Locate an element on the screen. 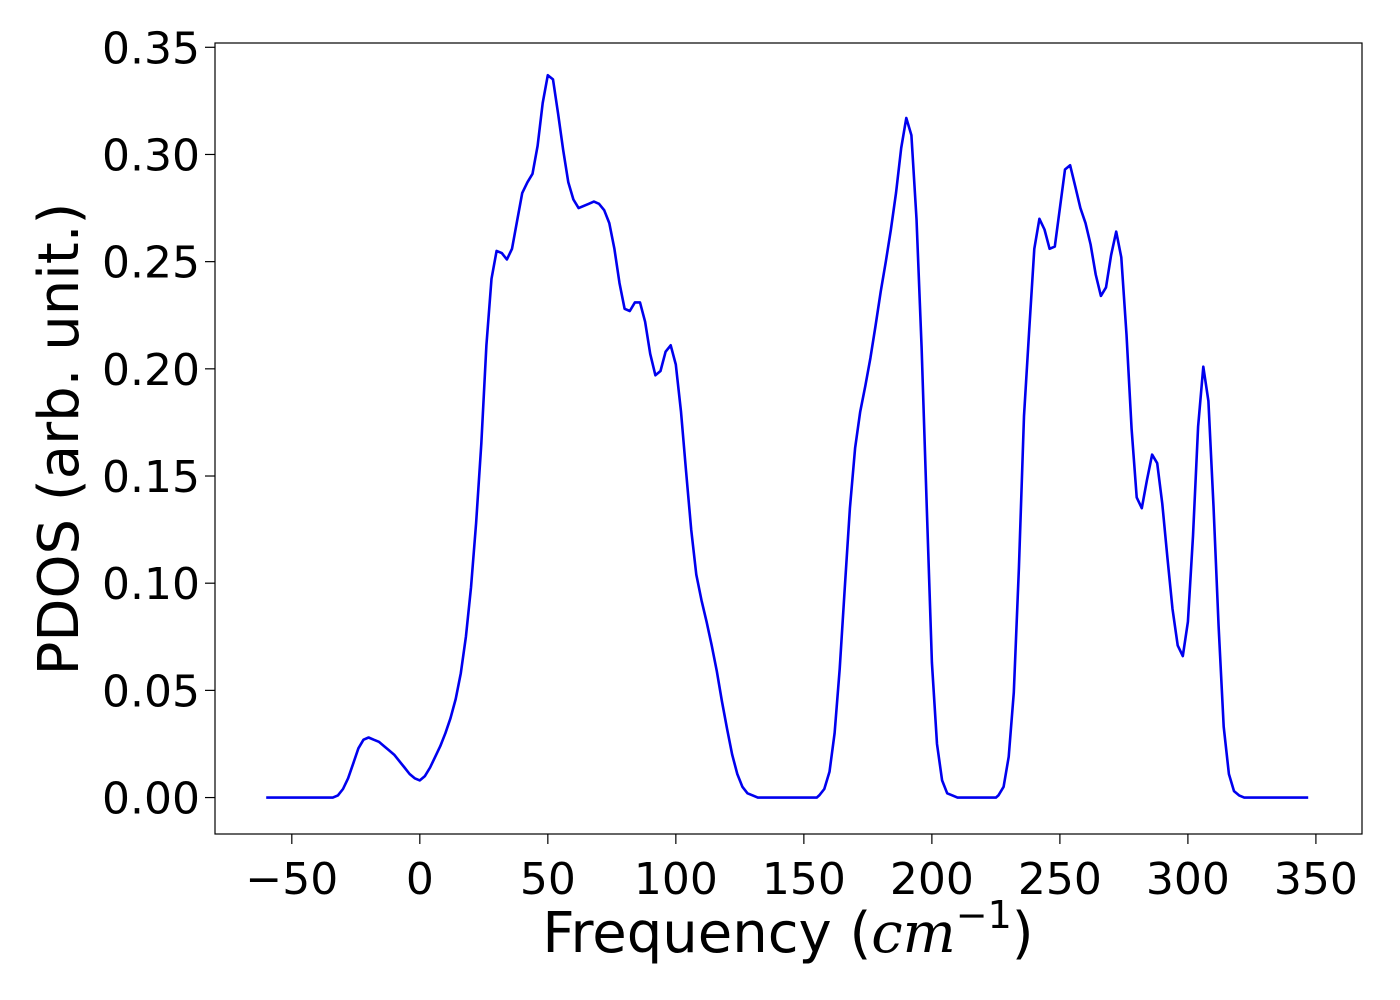 The width and height of the screenshot is (1400, 1000). y-tick-label: 0.30 is located at coordinates (151, 155).